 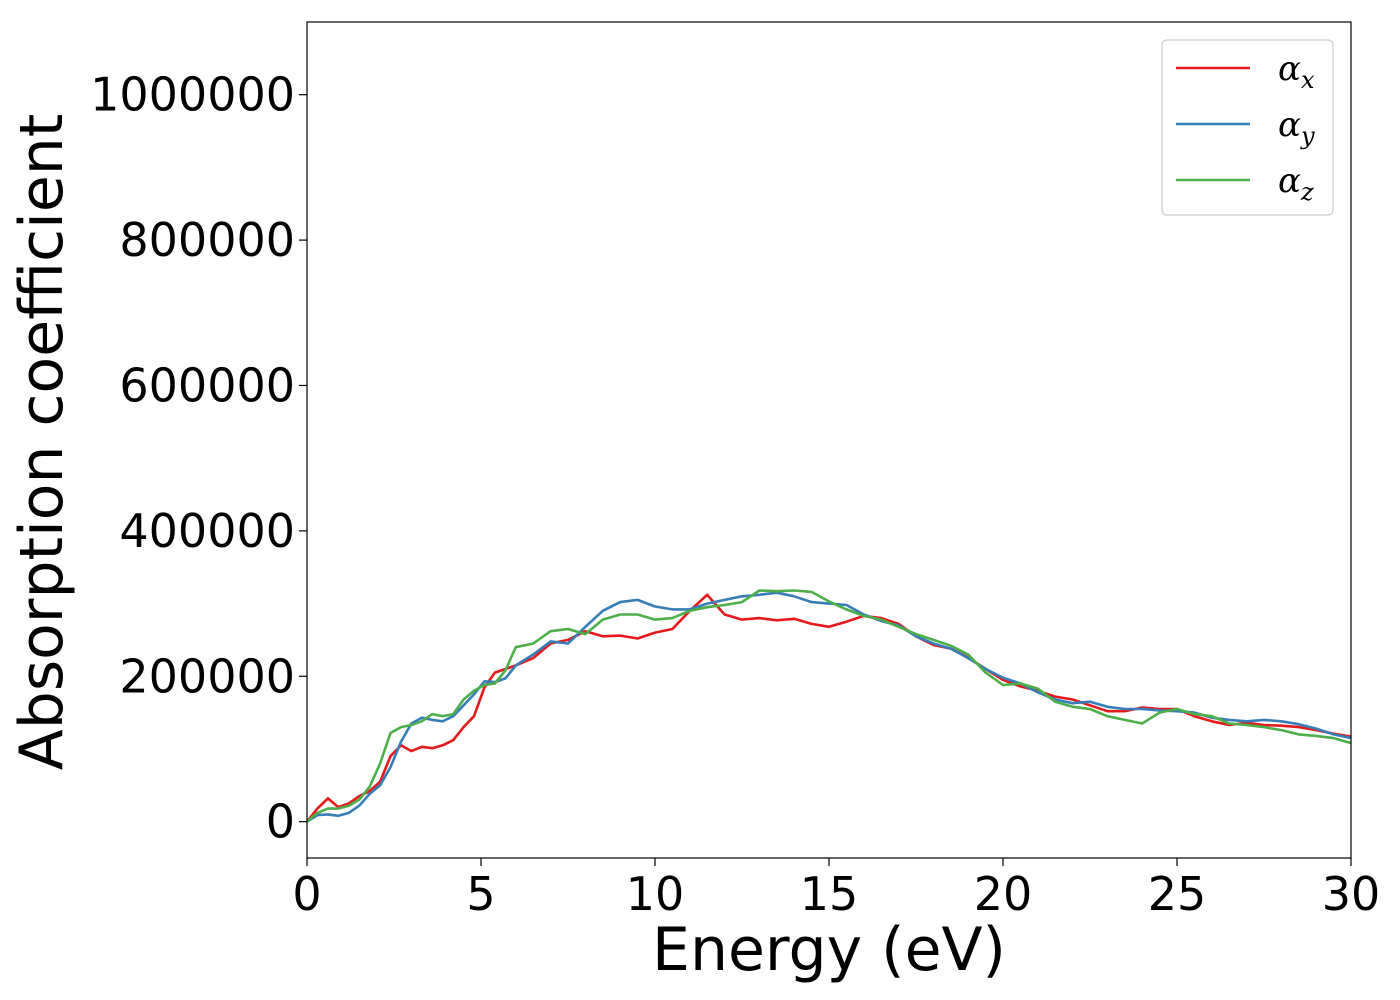 What do you see at coordinates (42, 442) in the screenshot?
I see `y-axis-title: Absorption coefficient` at bounding box center [42, 442].